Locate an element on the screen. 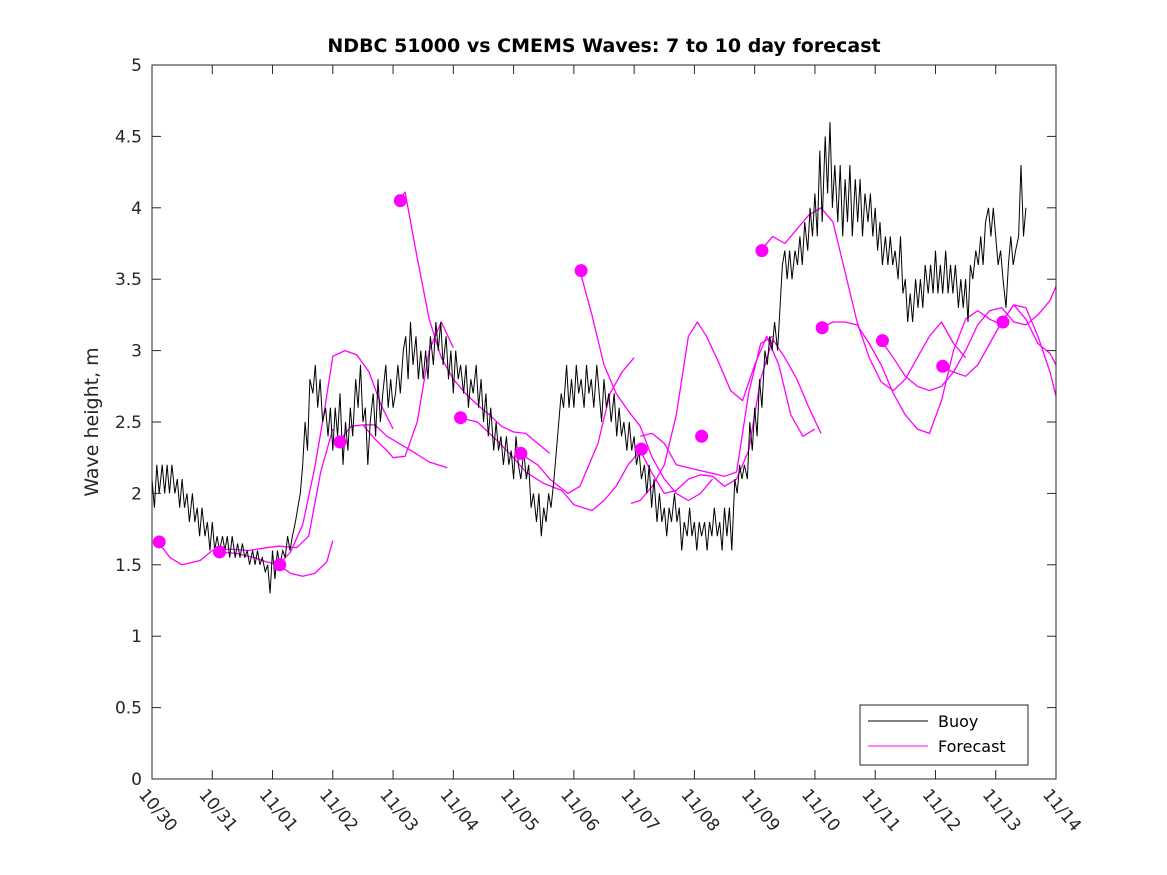  y-tick-label: 5 is located at coordinates (136, 66).